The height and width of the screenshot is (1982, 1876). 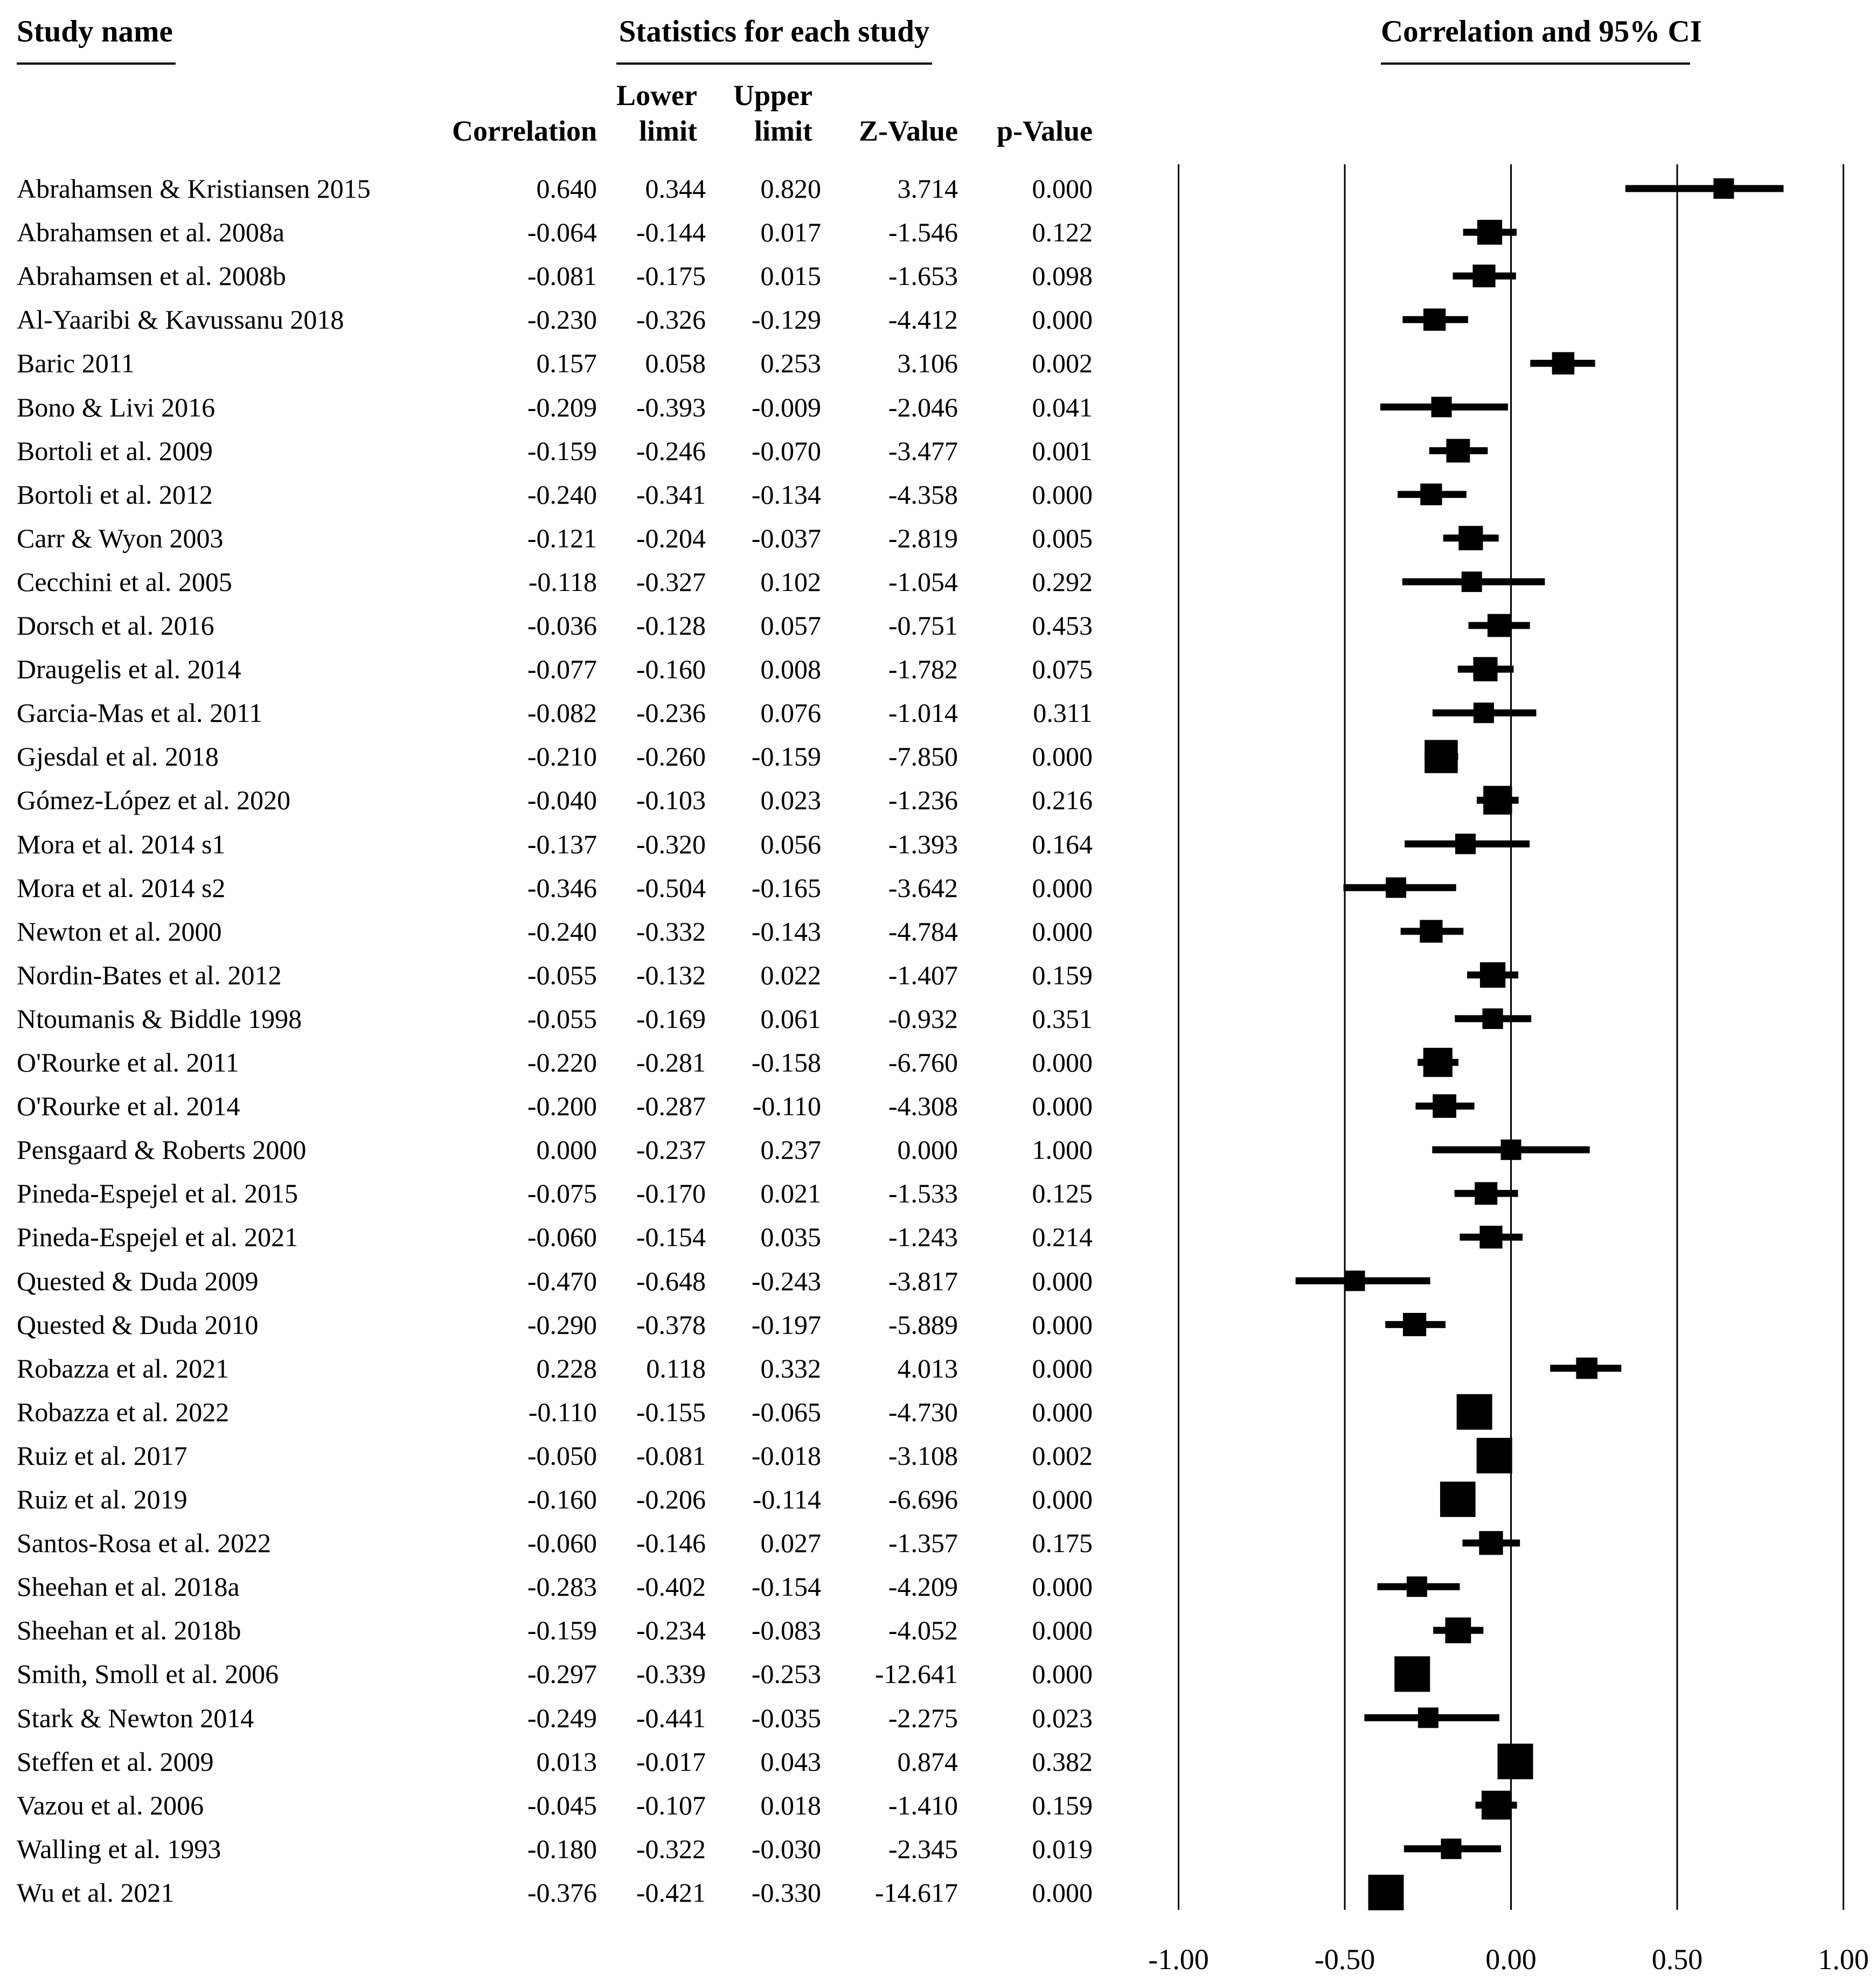 I want to click on lower-limit-value: -0.504, so click(x=671, y=887).